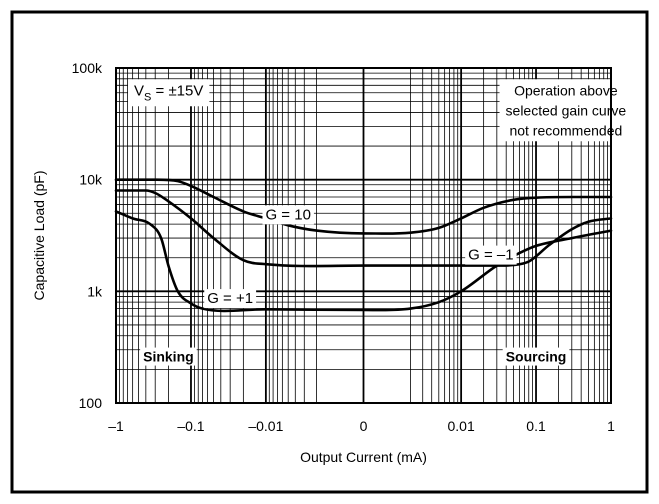  I want to click on y-tick-label: 1k, so click(95, 291).